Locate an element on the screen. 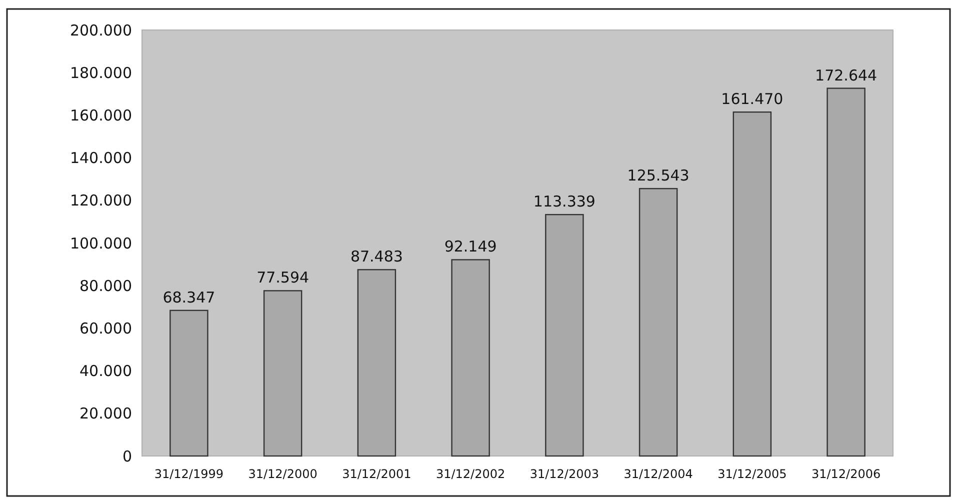 The image size is (957, 501). x-tick-label: 31/12/2005 is located at coordinates (752, 474).